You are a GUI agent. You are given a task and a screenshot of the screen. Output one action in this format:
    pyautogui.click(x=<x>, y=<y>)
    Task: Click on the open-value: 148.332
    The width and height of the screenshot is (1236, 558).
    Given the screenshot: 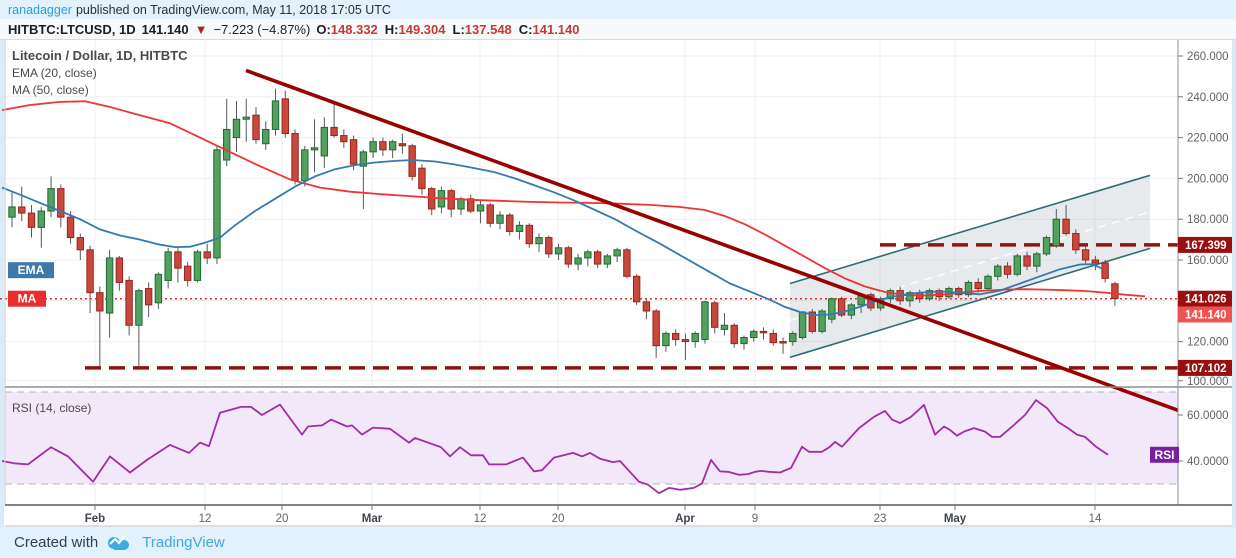 What is the action you would take?
    pyautogui.click(x=354, y=29)
    